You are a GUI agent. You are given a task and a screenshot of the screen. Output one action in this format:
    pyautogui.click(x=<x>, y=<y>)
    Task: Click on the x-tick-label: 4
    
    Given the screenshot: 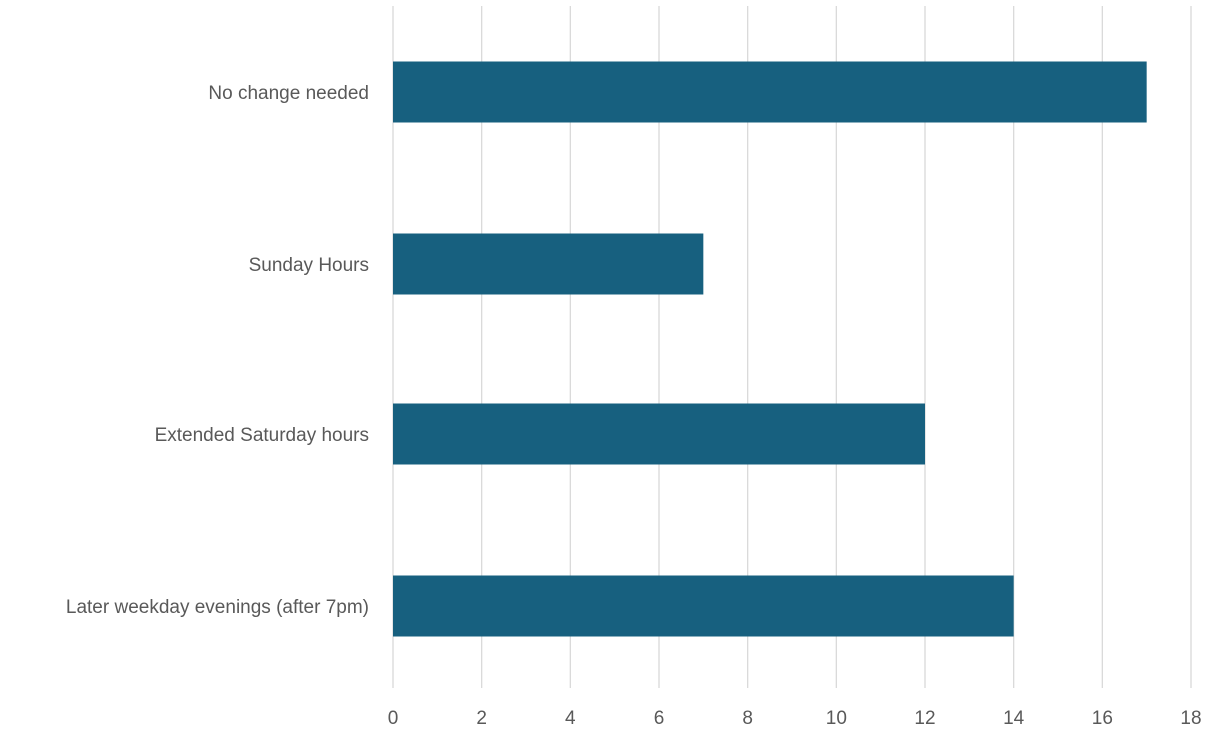 What is the action you would take?
    pyautogui.click(x=570, y=718)
    